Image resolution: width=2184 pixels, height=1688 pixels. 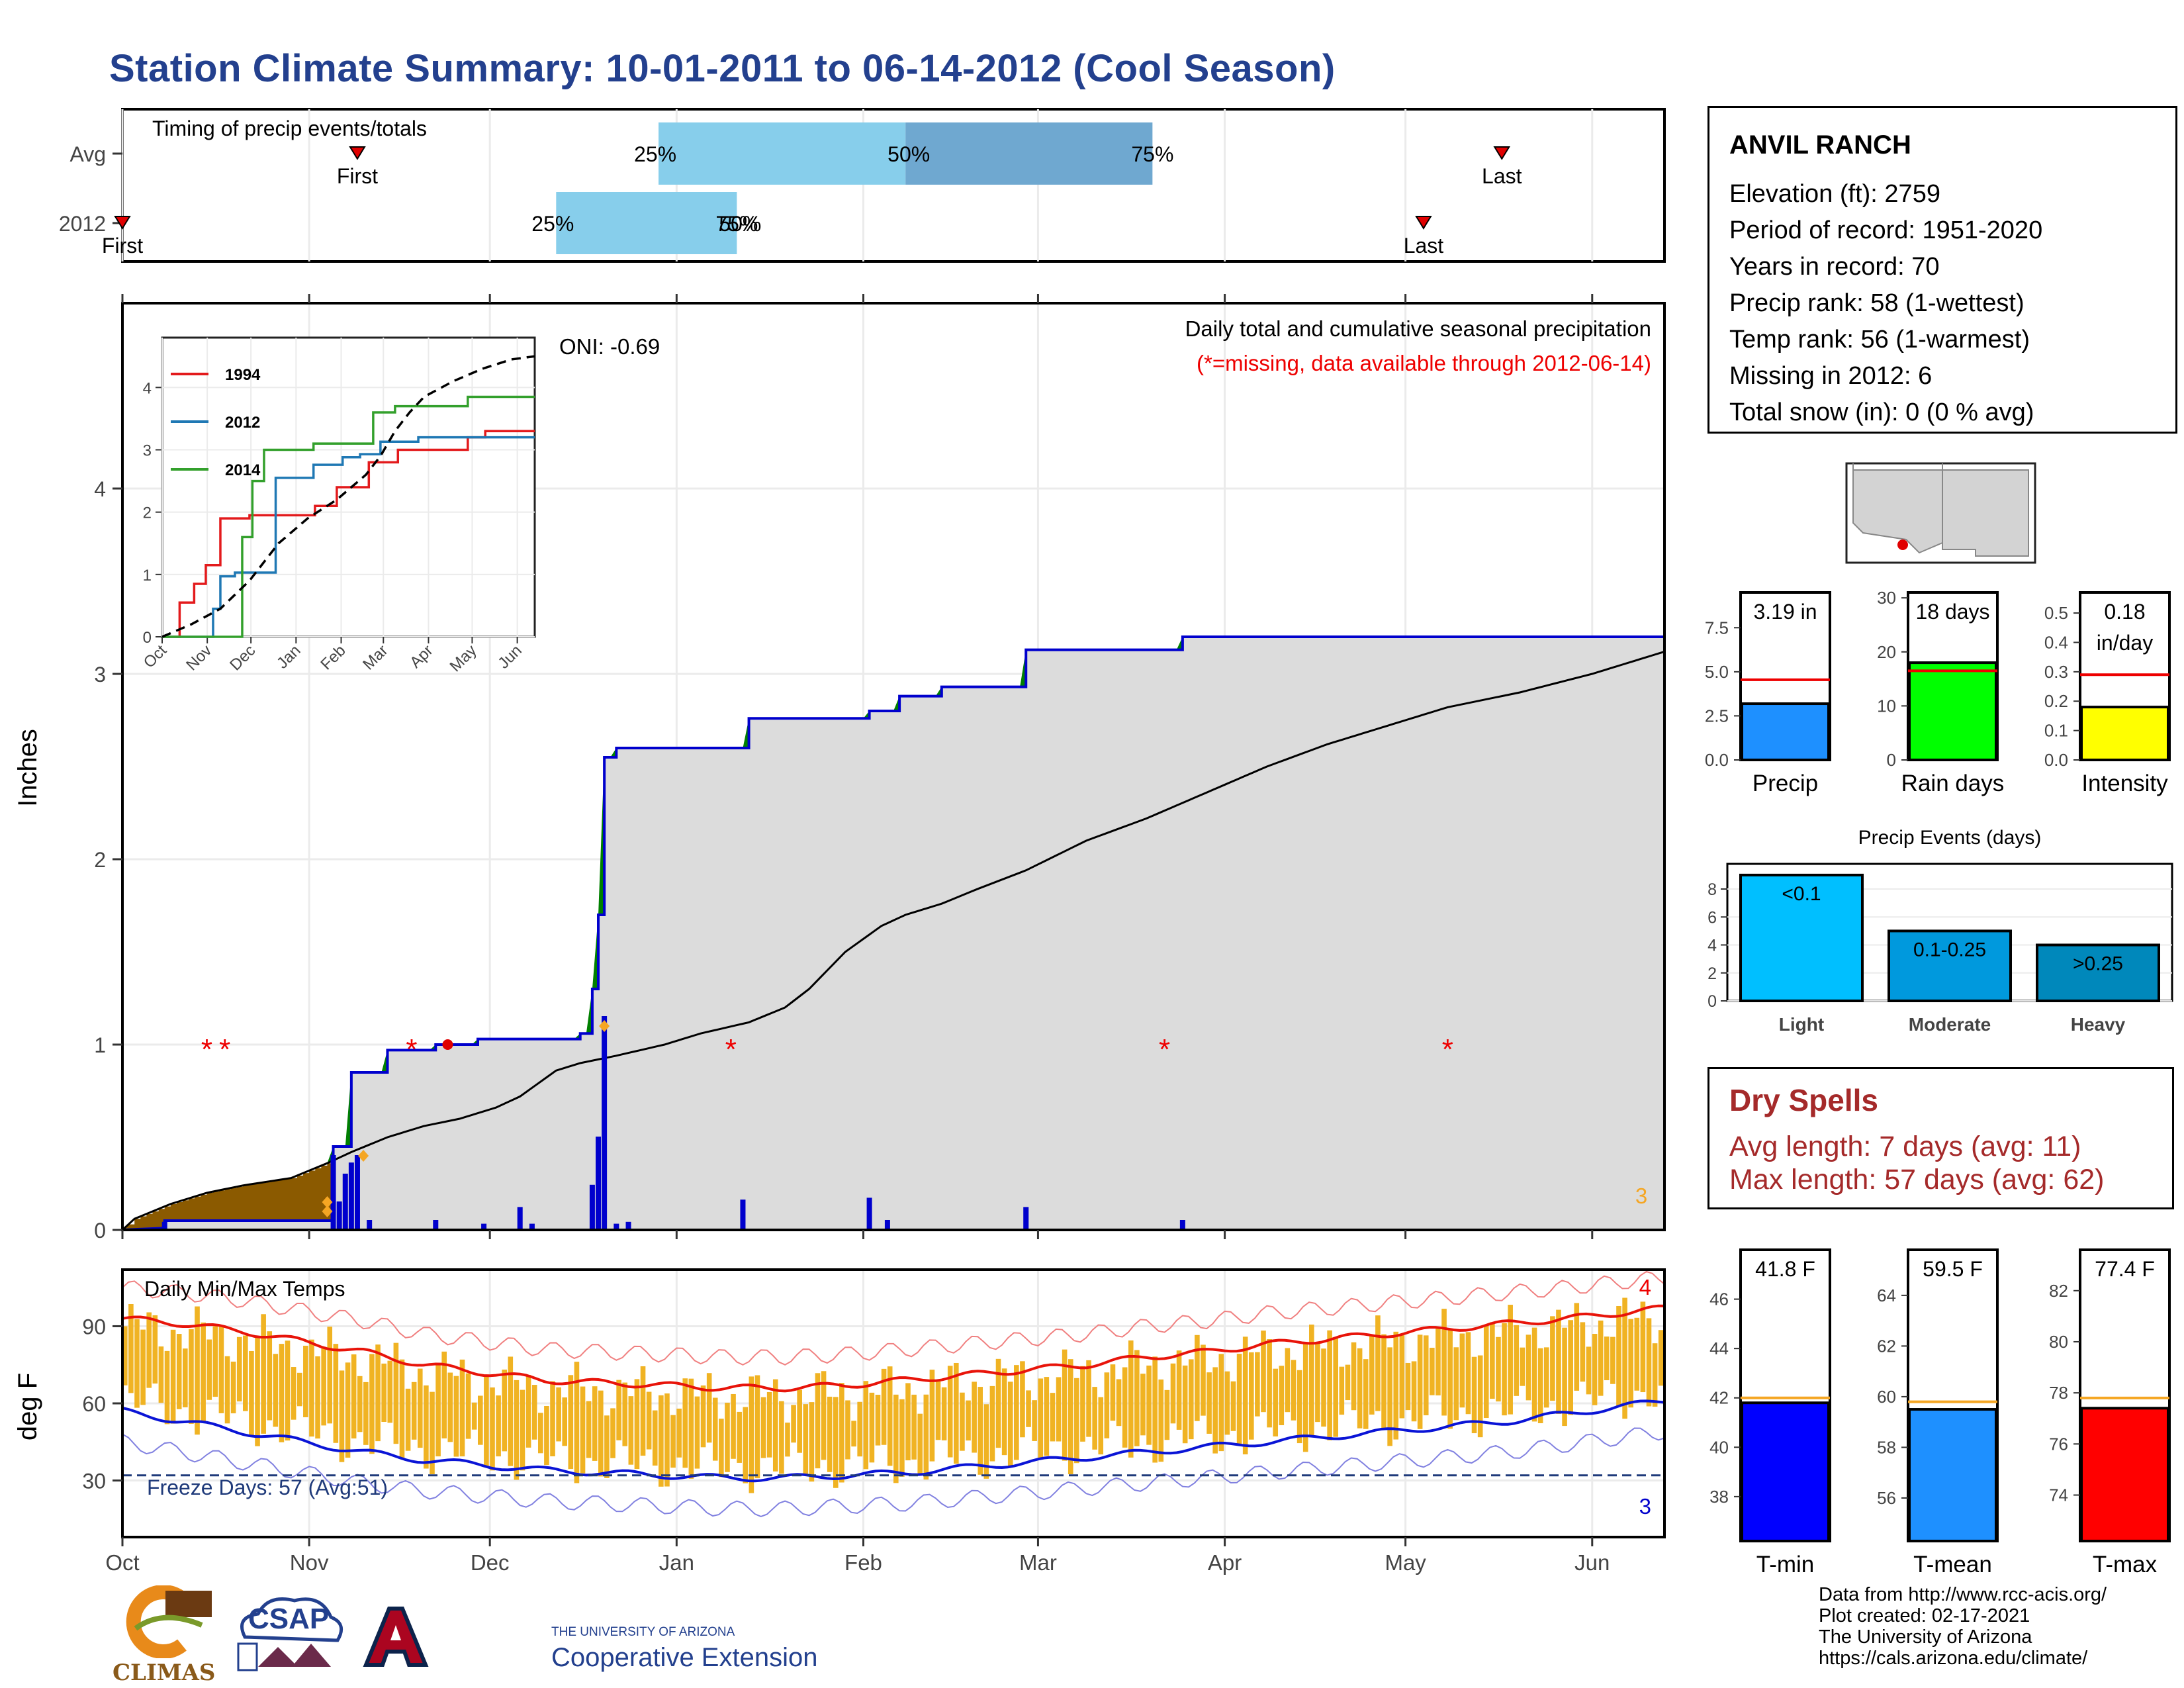 What do you see at coordinates (1834, 194) in the screenshot?
I see `station-elevation: Elevation (ft): 2759` at bounding box center [1834, 194].